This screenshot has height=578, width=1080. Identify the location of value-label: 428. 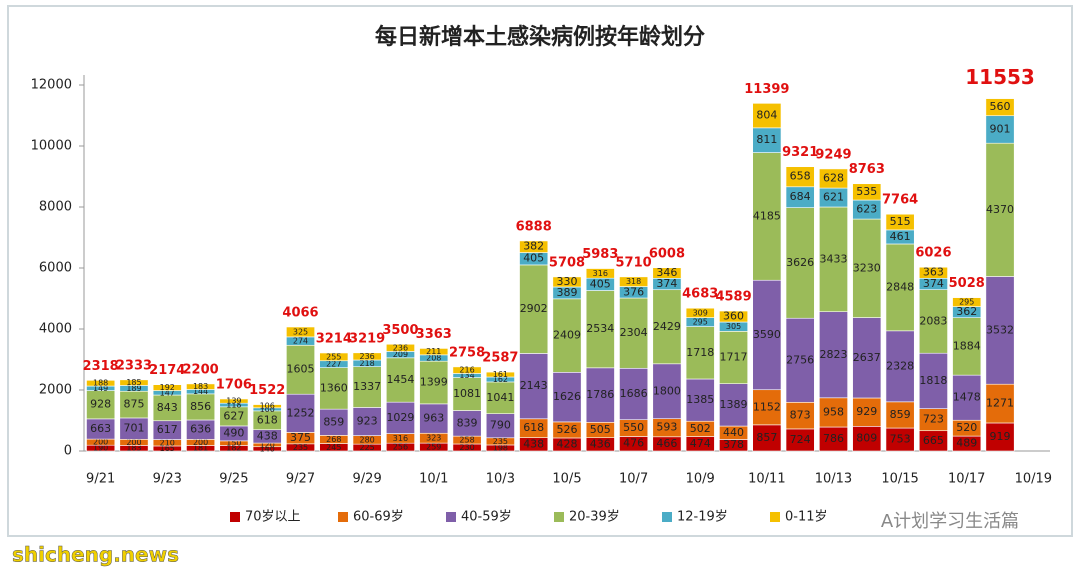
(567, 443).